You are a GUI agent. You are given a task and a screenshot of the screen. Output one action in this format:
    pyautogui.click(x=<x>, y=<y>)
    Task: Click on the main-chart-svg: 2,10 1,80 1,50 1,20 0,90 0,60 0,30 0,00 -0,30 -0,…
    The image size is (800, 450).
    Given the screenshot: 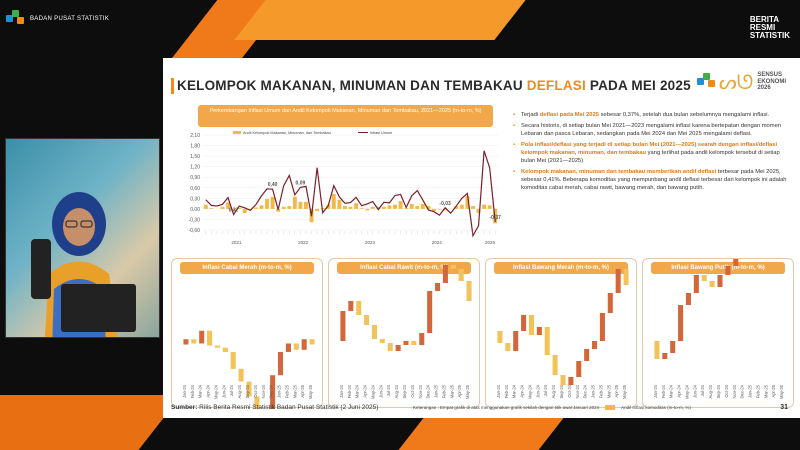 What is the action you would take?
    pyautogui.click(x=345, y=188)
    